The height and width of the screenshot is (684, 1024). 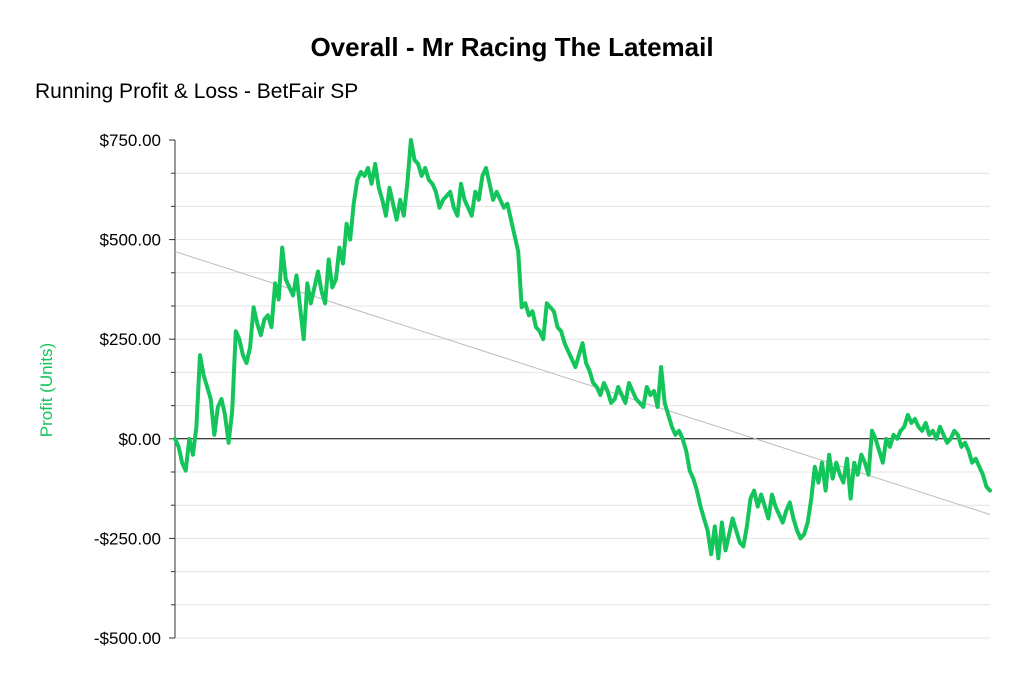 What do you see at coordinates (127, 638) in the screenshot?
I see `y-tick-label: -$500.00` at bounding box center [127, 638].